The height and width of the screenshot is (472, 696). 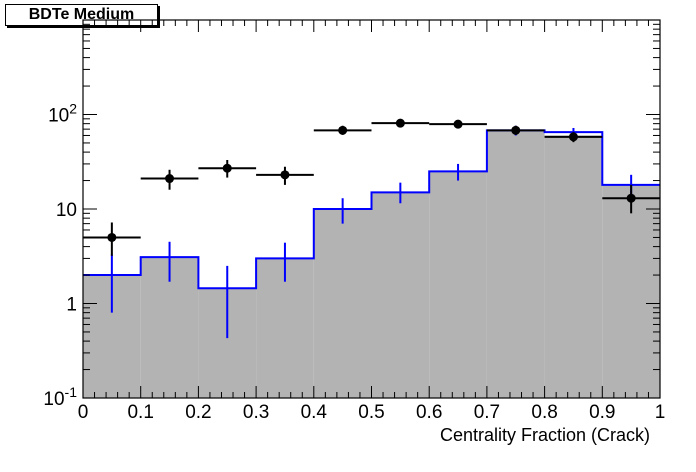 What do you see at coordinates (660, 412) in the screenshot?
I see `x-tick-label: 1` at bounding box center [660, 412].